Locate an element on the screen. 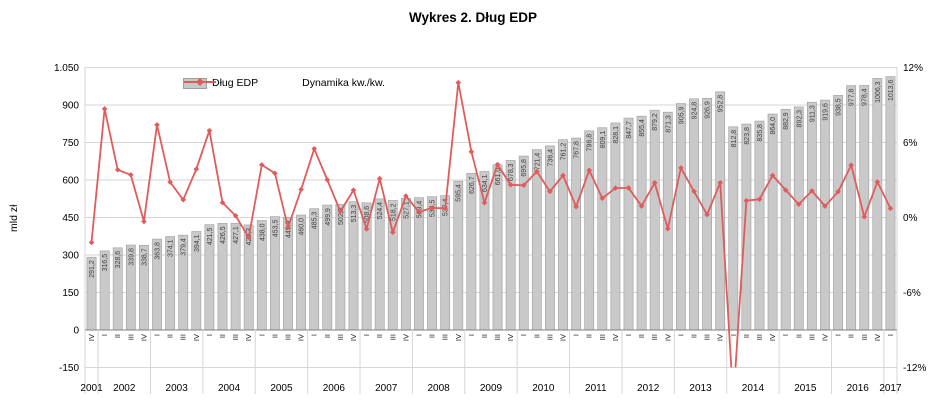 This screenshot has height=416, width=946. bar-value-label: 379,4 is located at coordinates (184, 247).